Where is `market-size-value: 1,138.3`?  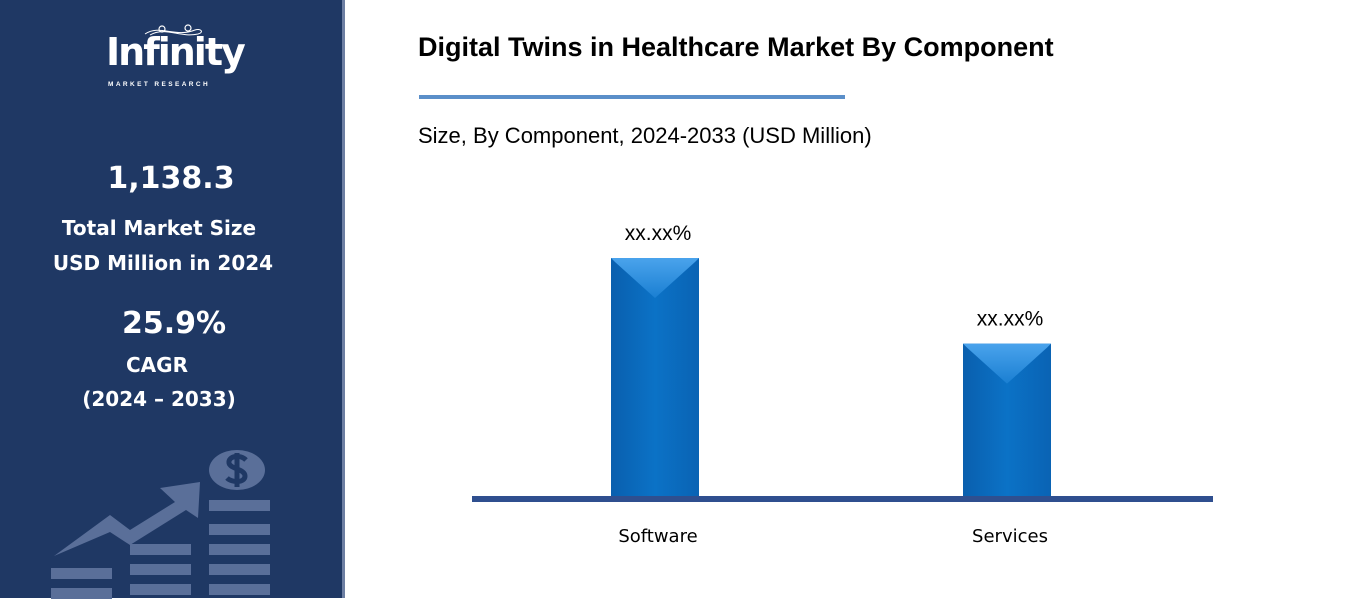
market-size-value: 1,138.3 is located at coordinates (171, 178).